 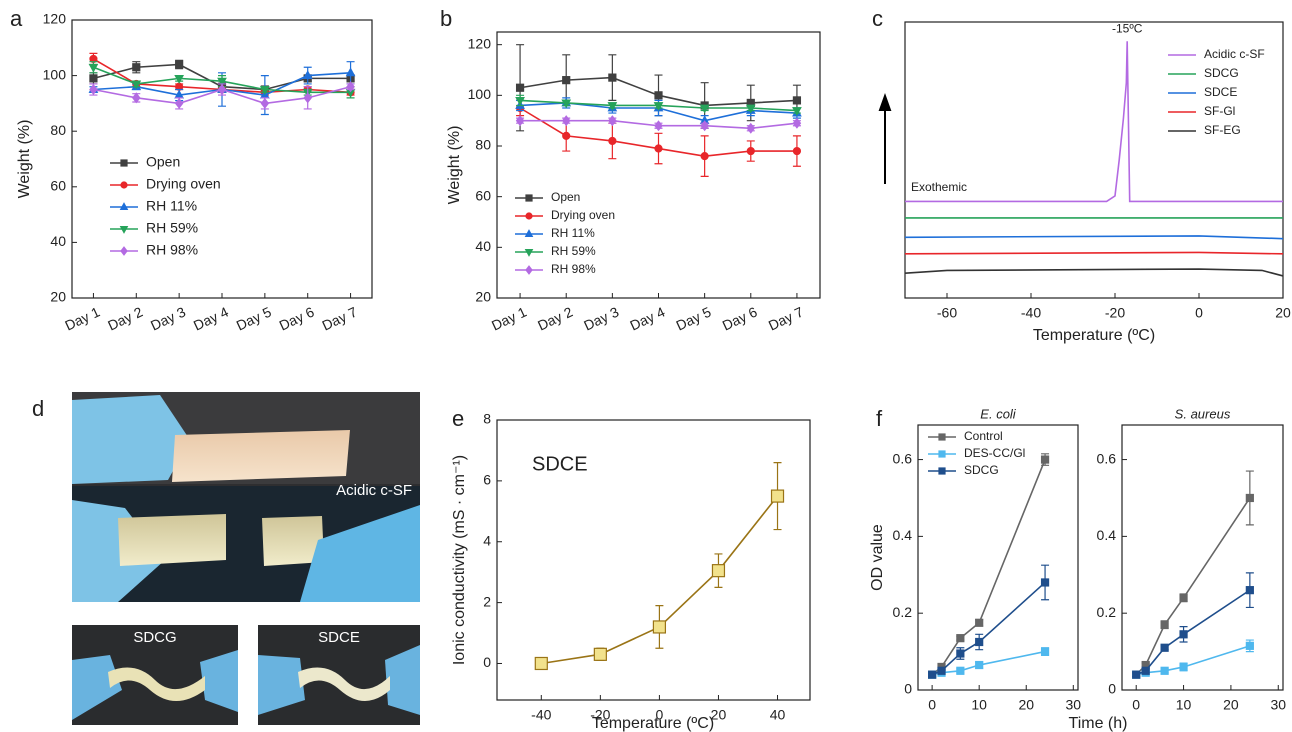 What do you see at coordinates (1107, 535) in the screenshot?
I see `y-tick-label: 0.4` at bounding box center [1107, 535].